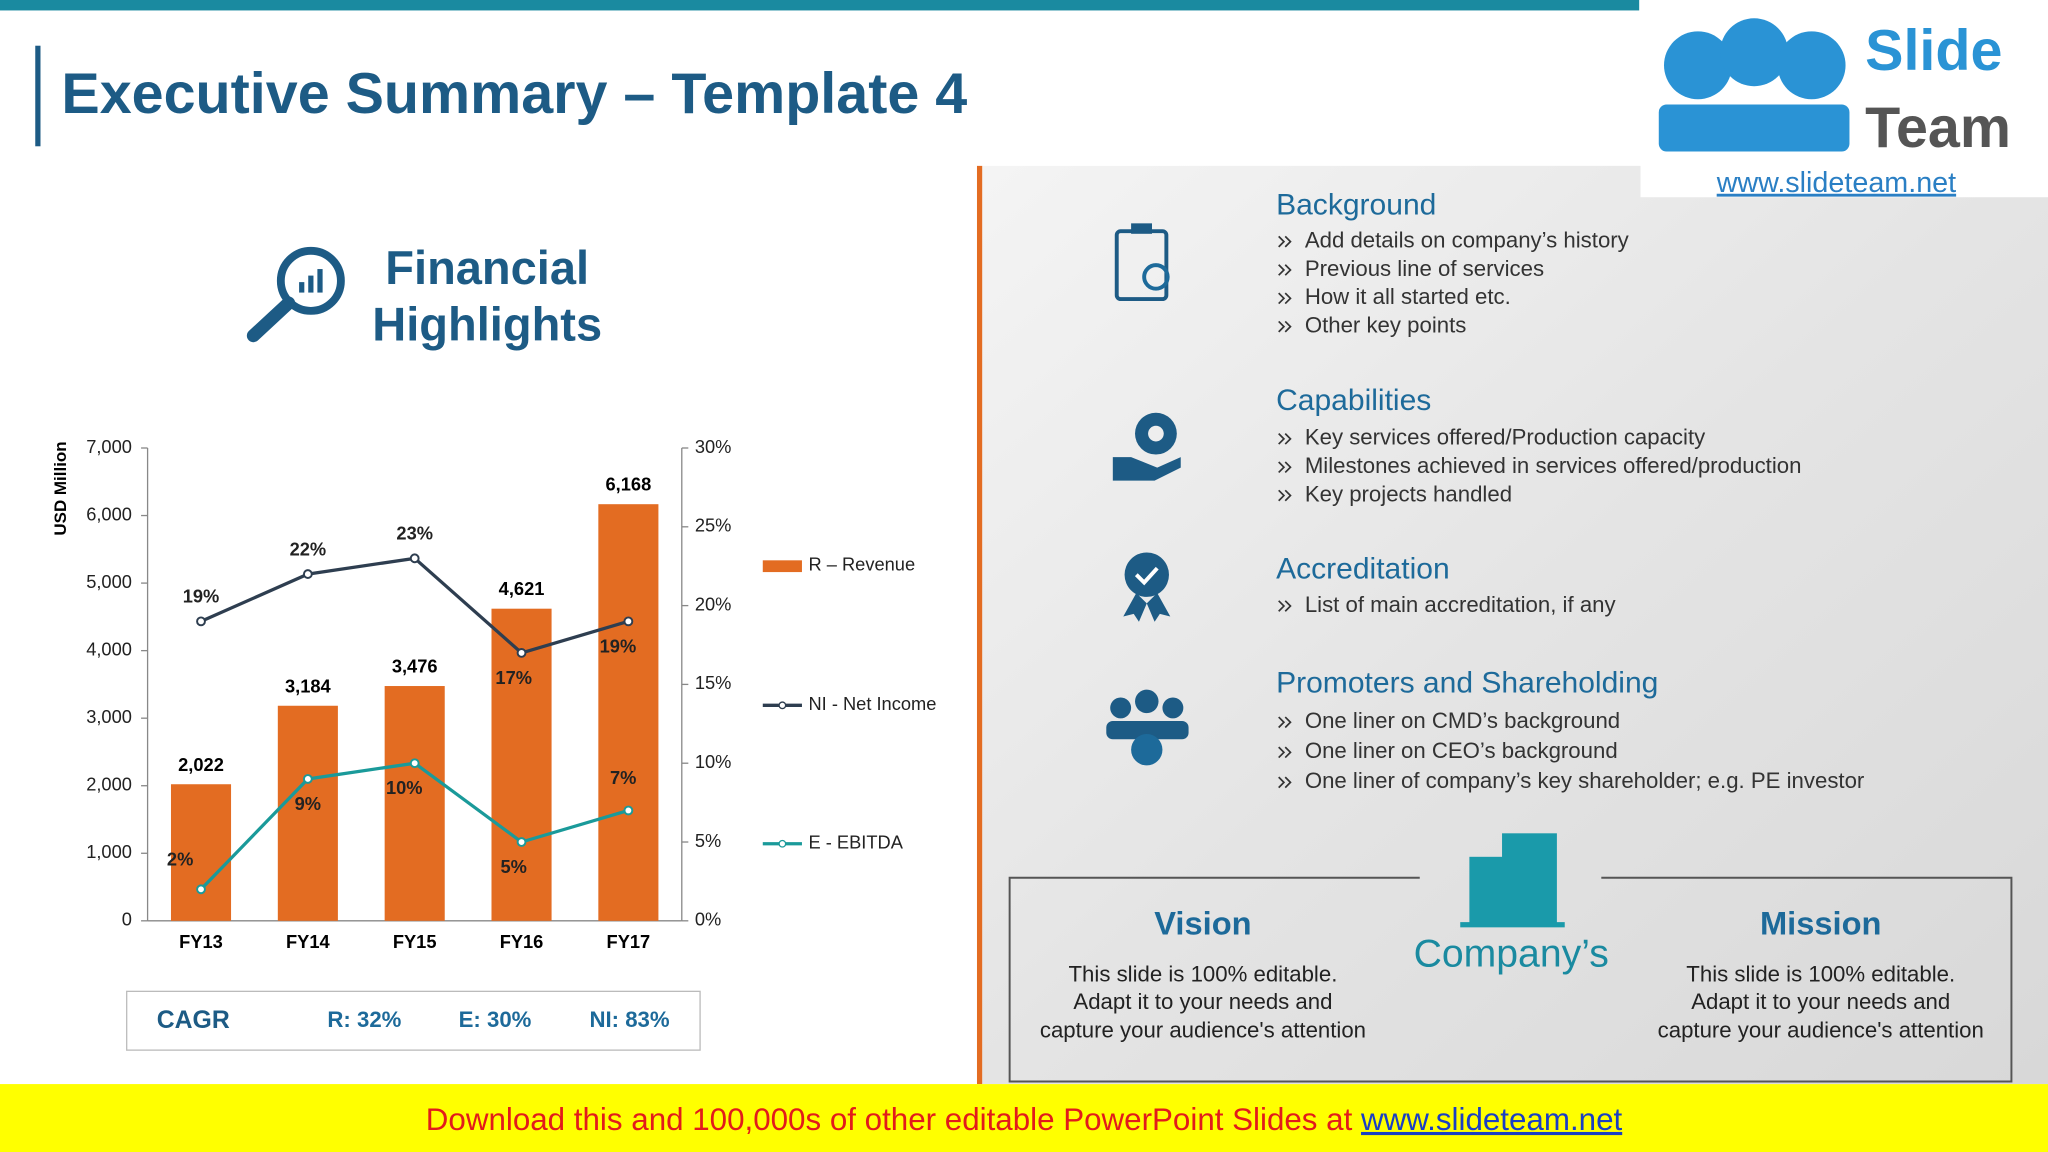 This screenshot has width=2048, height=1152. I want to click on x-tick-label: FY17, so click(629, 941).